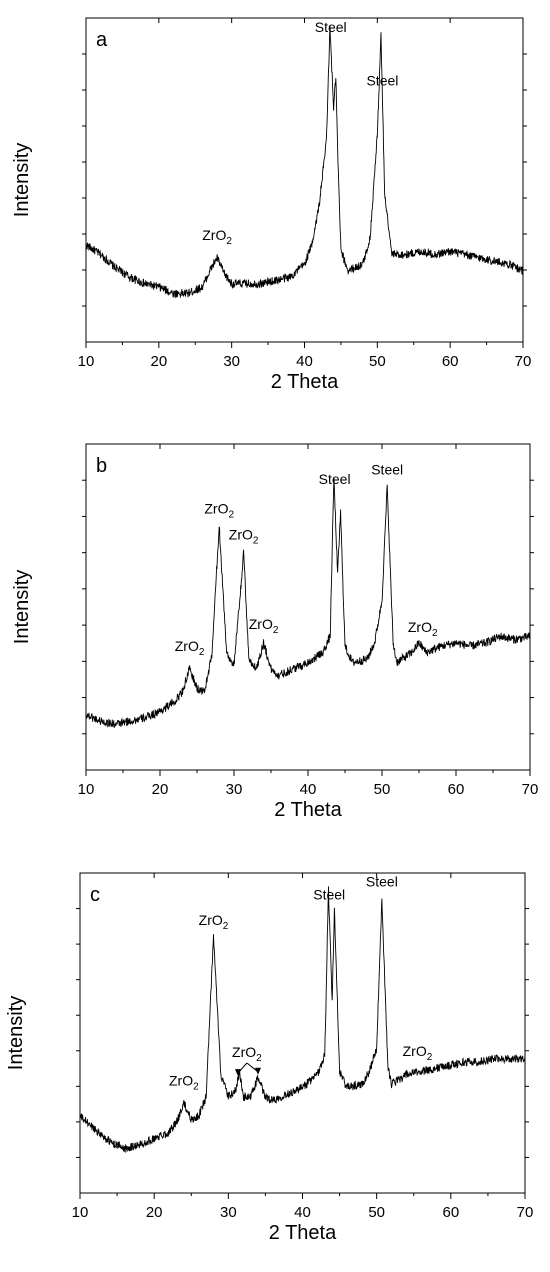 Image resolution: width=550 pixels, height=1272 pixels. I want to click on panel-label-a: a, so click(102, 40).